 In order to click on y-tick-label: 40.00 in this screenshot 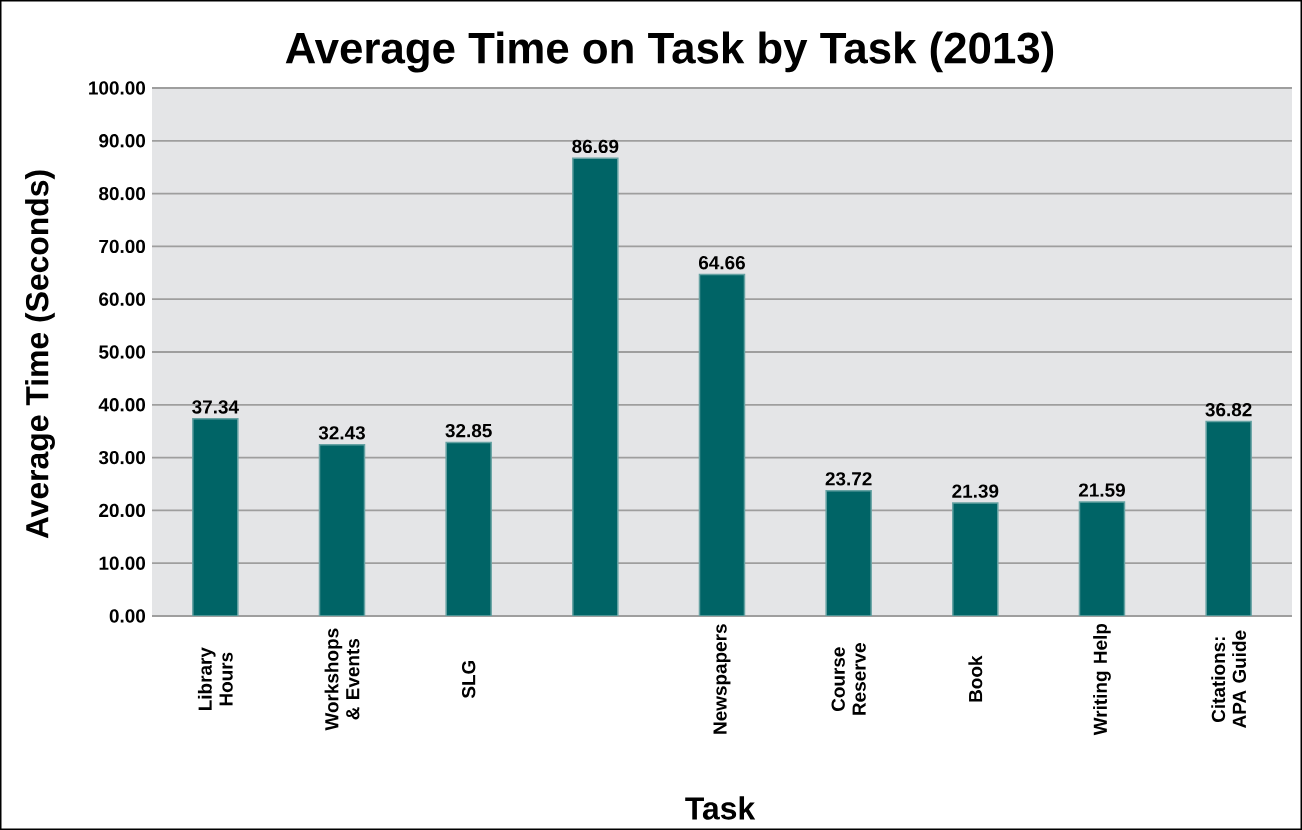, I will do `click(122, 405)`.